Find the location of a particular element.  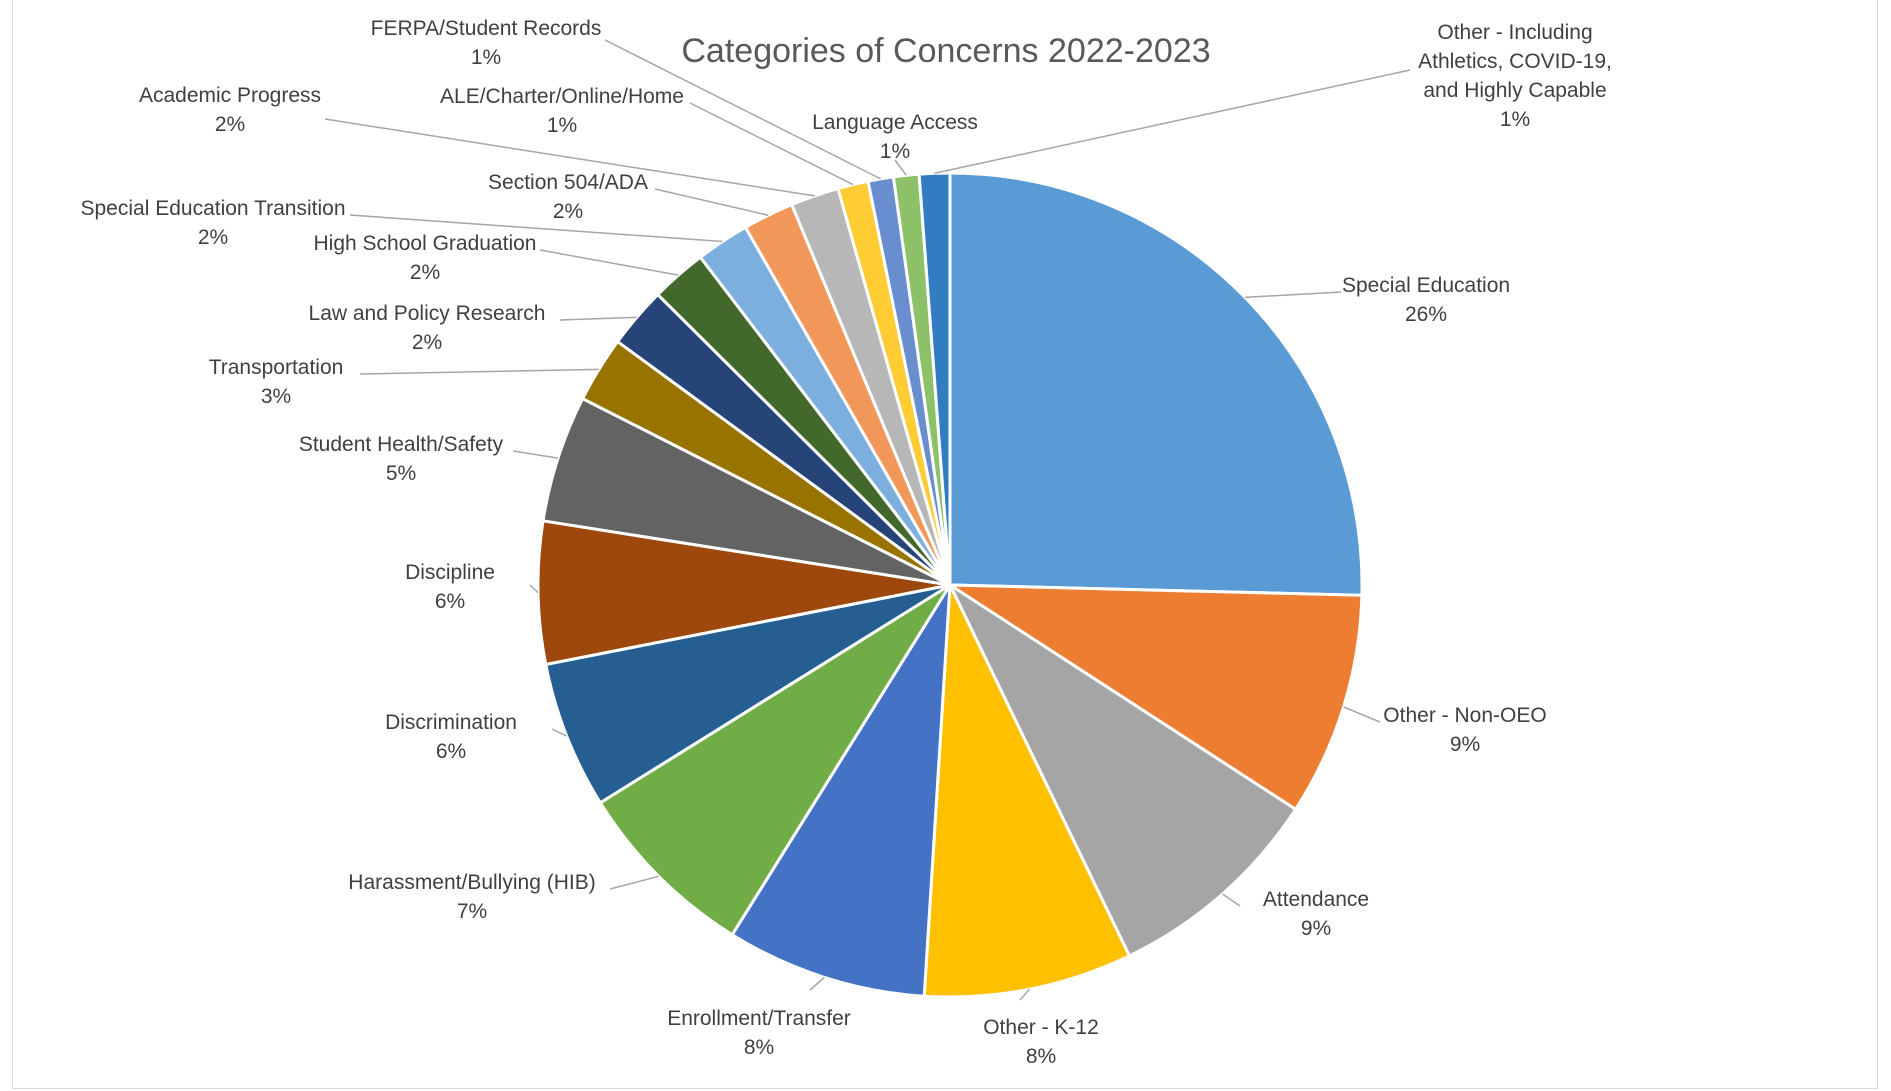

slice-percent-4: 8% is located at coordinates (759, 1047).